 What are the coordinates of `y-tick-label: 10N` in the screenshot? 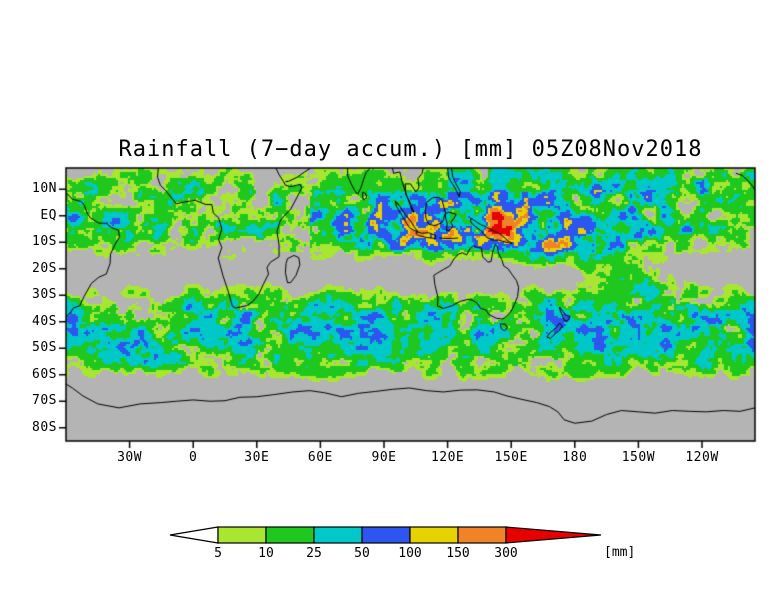 It's located at (44, 189).